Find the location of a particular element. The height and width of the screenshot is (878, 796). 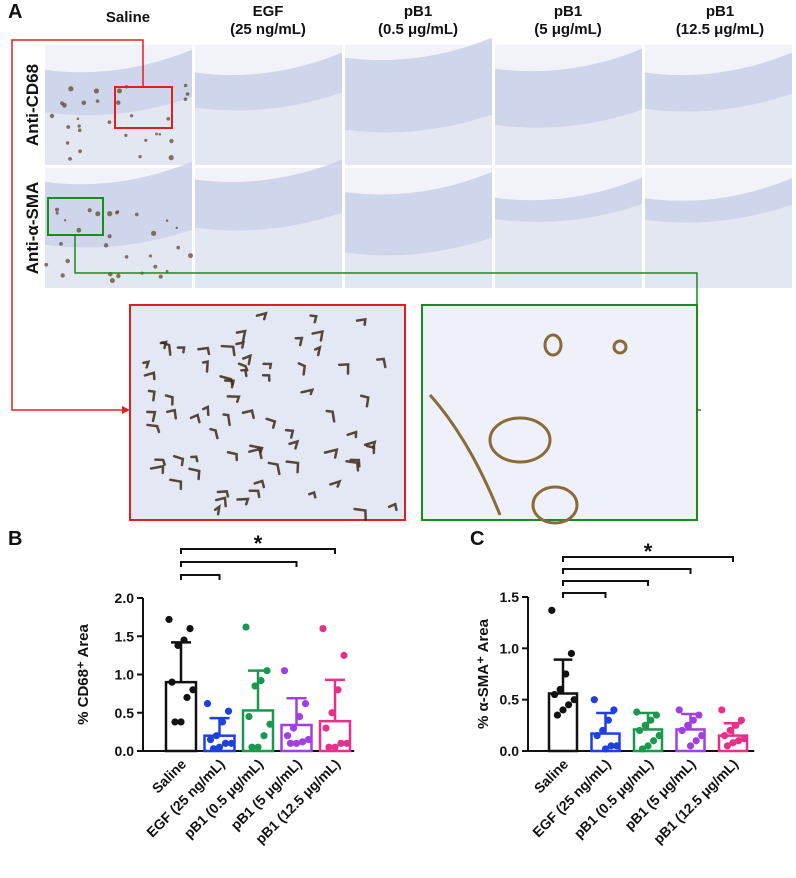

y-axis-label: % α-SMA⁺ Area is located at coordinates (483, 673).